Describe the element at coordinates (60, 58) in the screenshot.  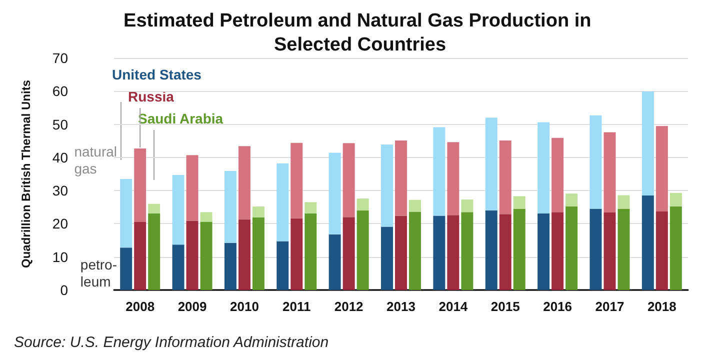
I see `y-tick-label: 70` at that location.